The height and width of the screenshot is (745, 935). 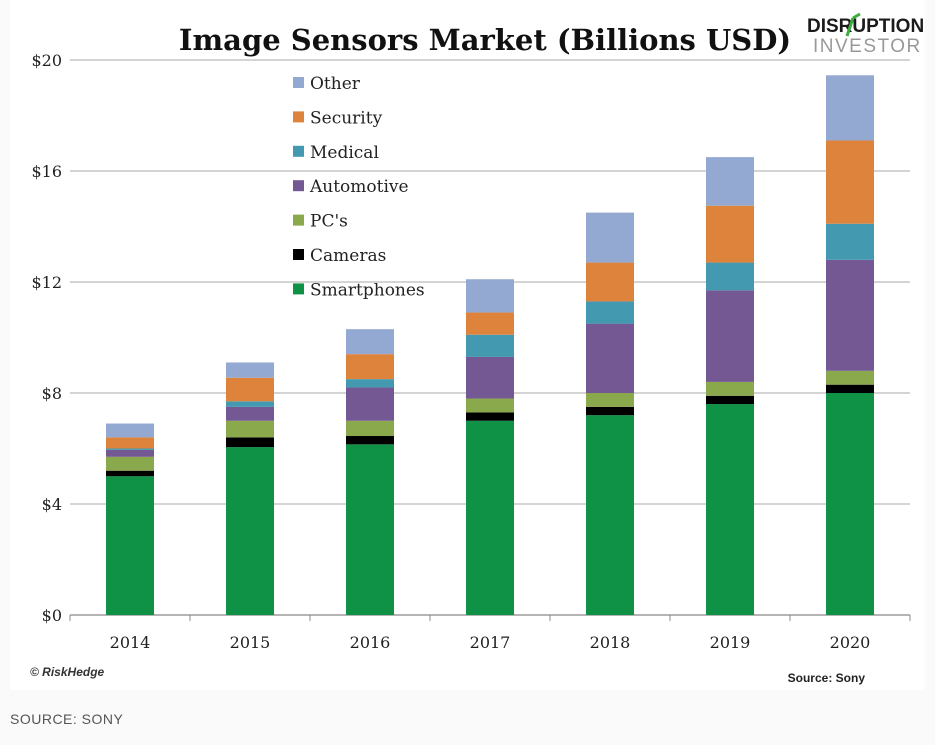 What do you see at coordinates (610, 282) in the screenshot?
I see `bar-segment-security-2018` at bounding box center [610, 282].